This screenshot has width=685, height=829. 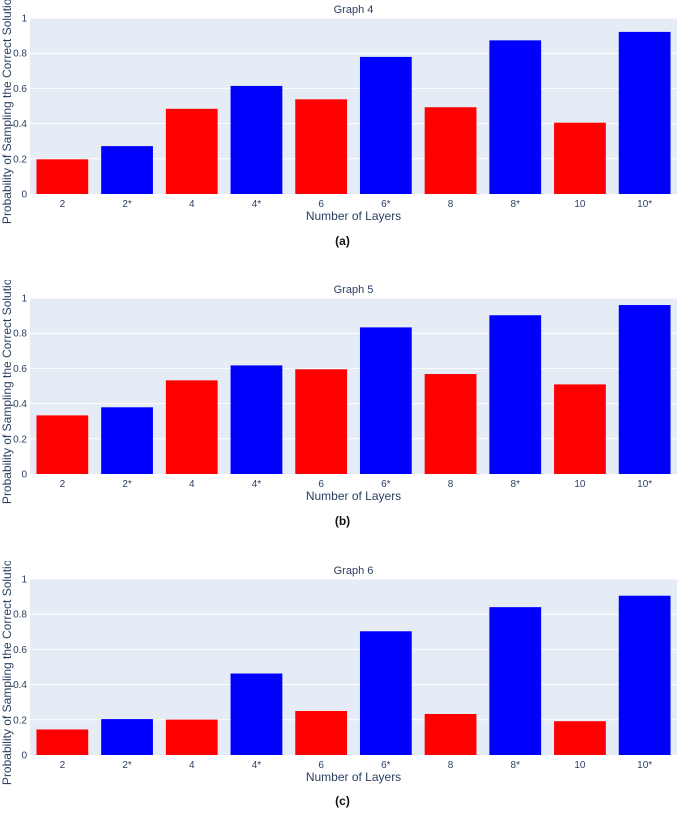 I want to click on chart-title: Graph 6, so click(x=354, y=571).